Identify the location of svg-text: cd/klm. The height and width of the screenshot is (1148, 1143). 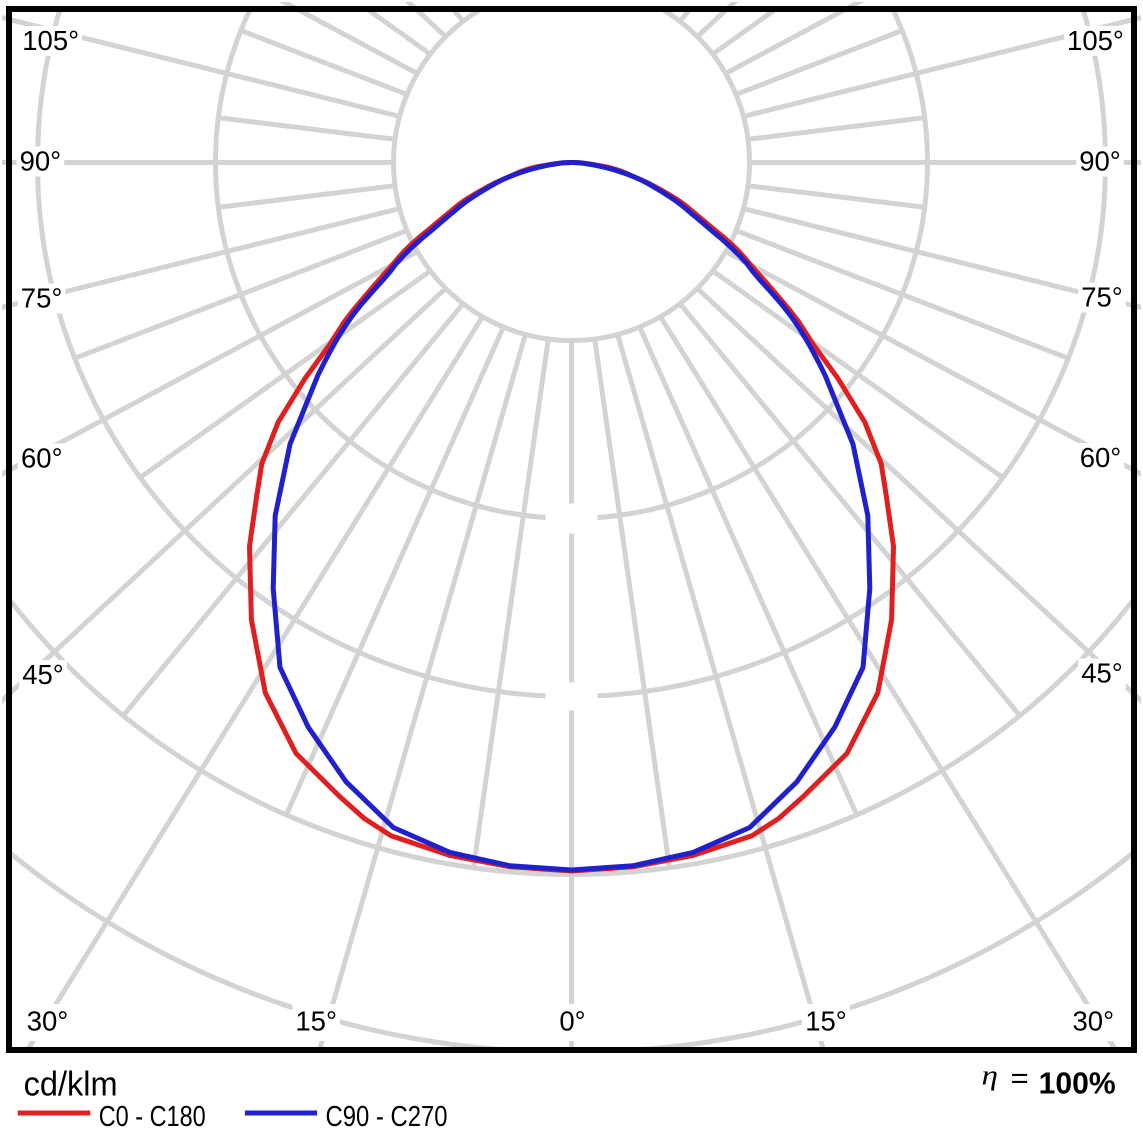
(71, 1085).